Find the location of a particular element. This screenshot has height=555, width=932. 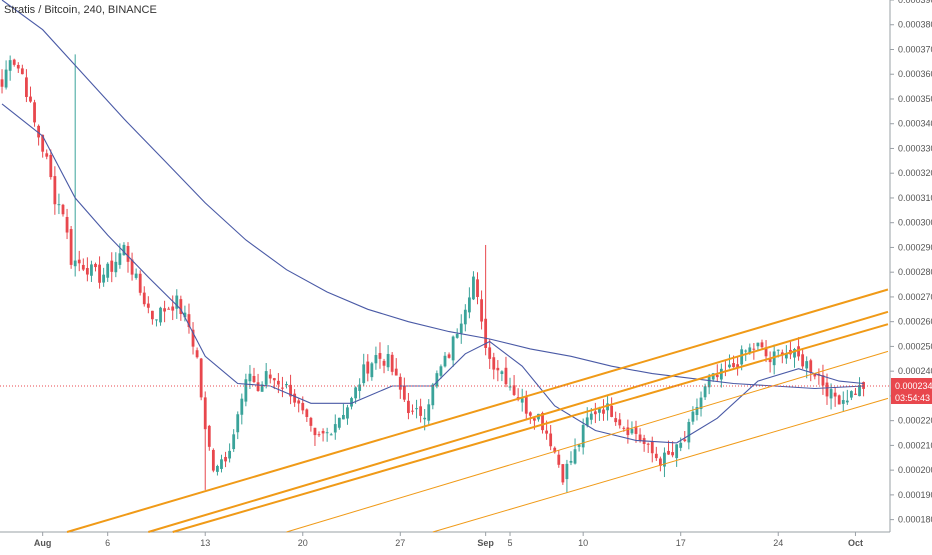

y-tick-label: 0.0002200 is located at coordinates (915, 421).